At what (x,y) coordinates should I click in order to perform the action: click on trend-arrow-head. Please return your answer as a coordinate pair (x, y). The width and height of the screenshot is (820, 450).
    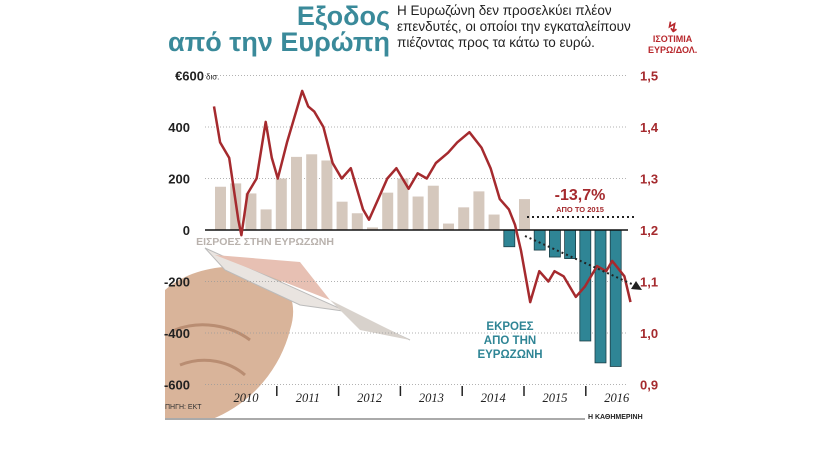
    Looking at the image, I should click on (636, 285).